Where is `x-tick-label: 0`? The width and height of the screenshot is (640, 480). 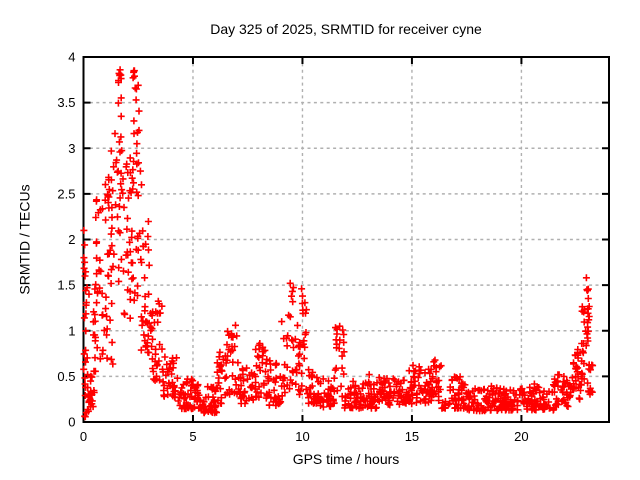 x-tick-label: 0 is located at coordinates (83, 436).